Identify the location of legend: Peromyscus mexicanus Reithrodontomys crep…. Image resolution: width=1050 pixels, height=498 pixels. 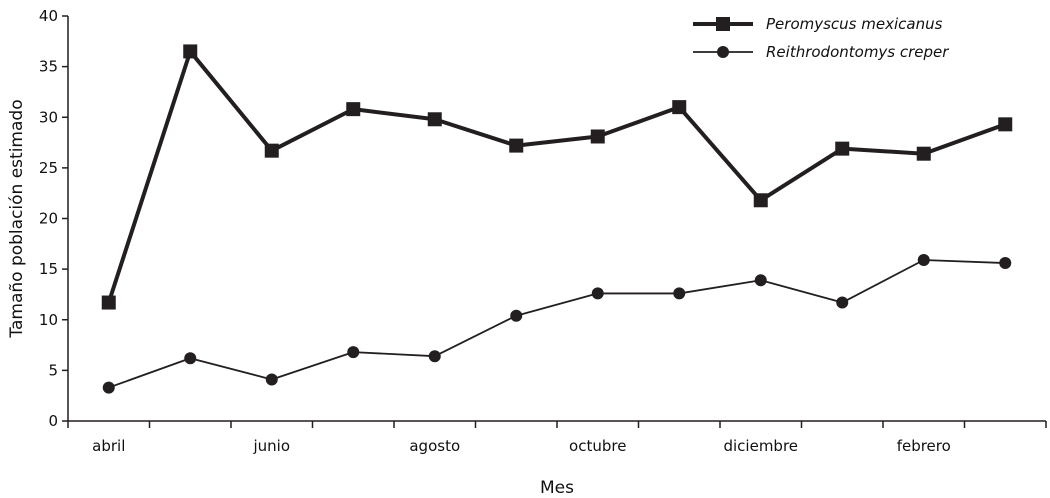
(821, 38).